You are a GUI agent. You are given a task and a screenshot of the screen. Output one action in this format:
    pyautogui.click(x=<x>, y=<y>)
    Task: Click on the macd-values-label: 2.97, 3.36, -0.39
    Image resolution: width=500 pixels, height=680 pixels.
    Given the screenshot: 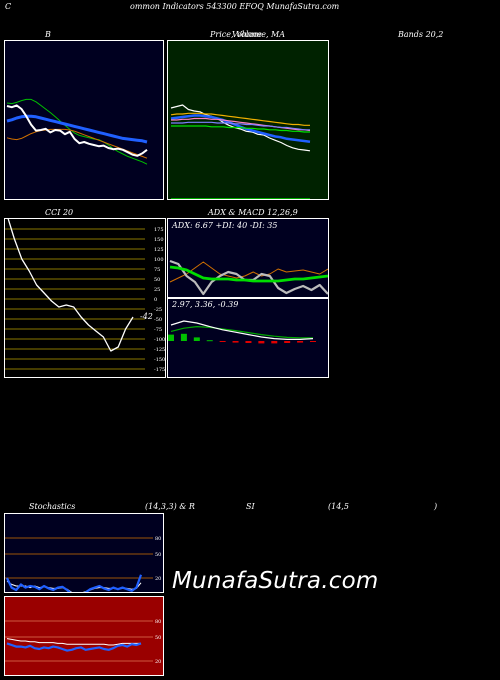 What is the action you would take?
    pyautogui.click(x=205, y=304)
    